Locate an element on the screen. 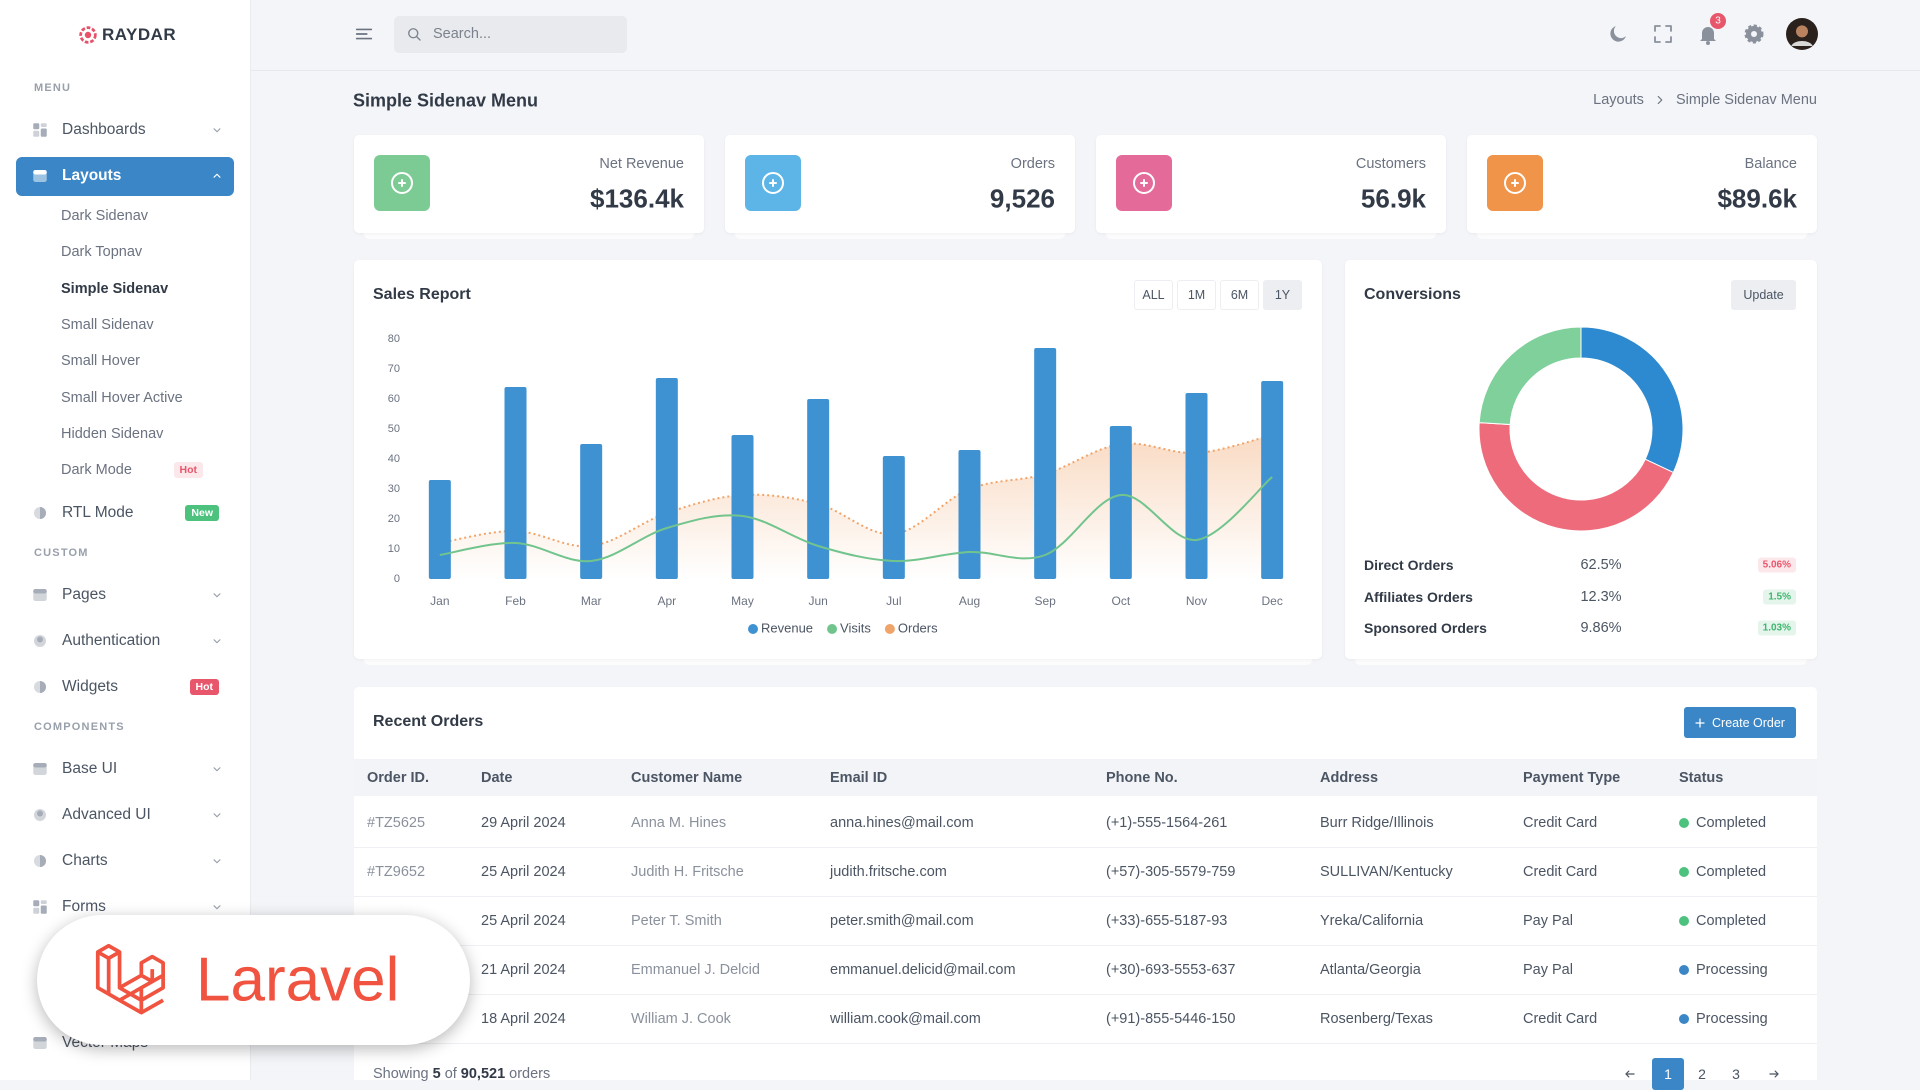 The width and height of the screenshot is (1920, 1090). stat-value: 9,526 is located at coordinates (1022, 198).